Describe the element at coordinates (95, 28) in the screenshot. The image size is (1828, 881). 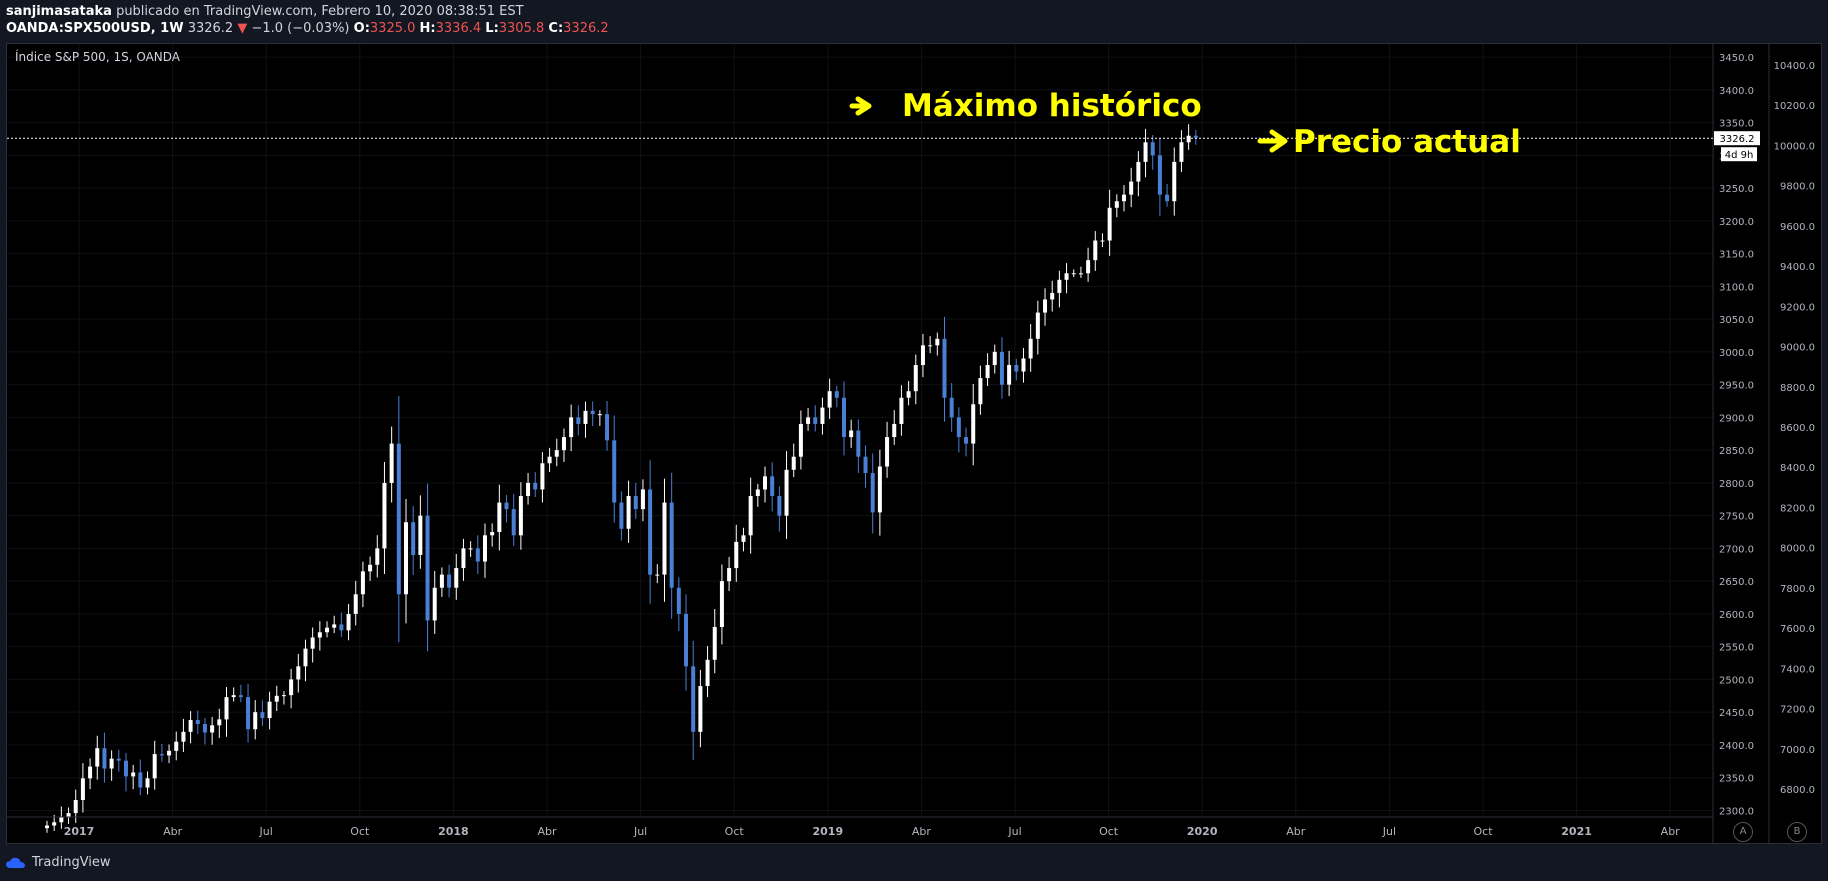
I see `symbol-name: OANDA:SPX500USD, 1W` at that location.